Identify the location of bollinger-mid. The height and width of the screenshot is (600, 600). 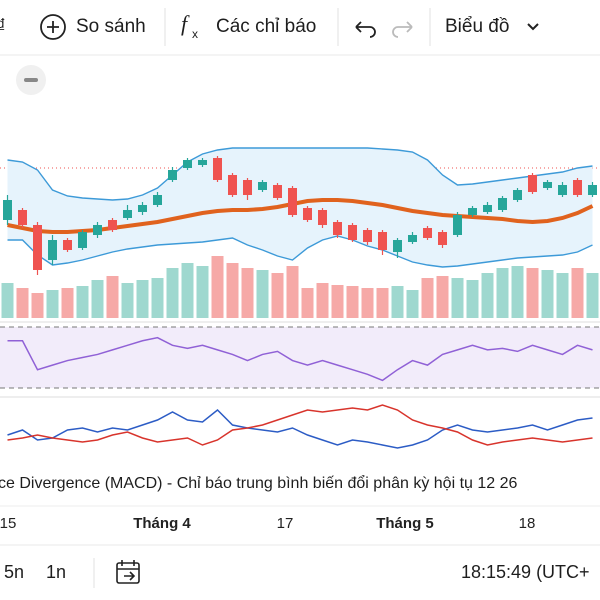
(300, 216).